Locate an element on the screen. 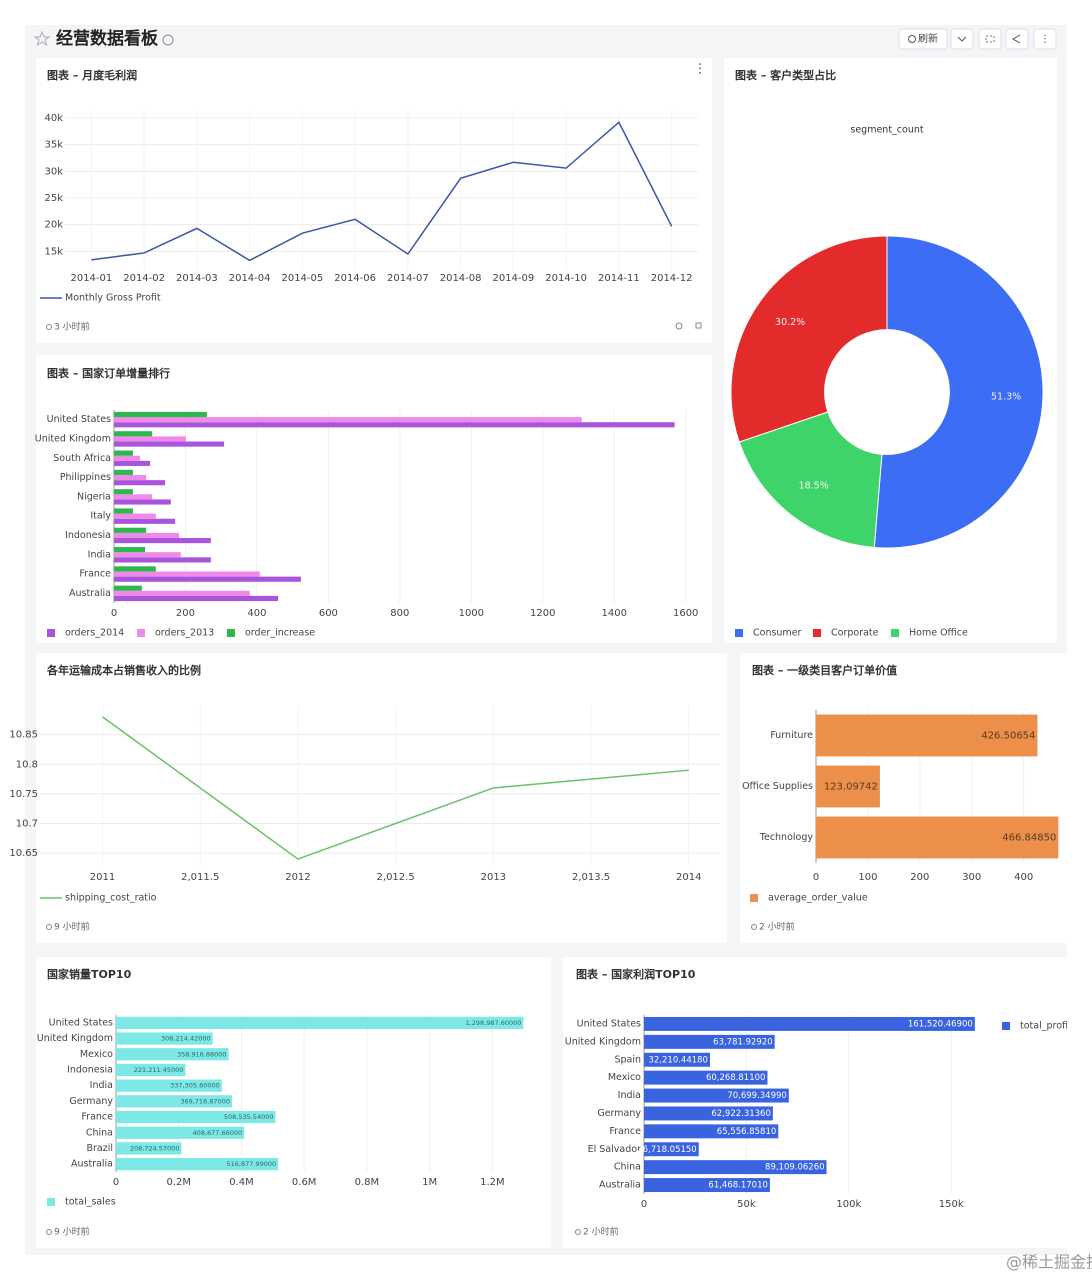 The image size is (1092, 1280). value-label: 1,298,987.60000 is located at coordinates (494, 1023).